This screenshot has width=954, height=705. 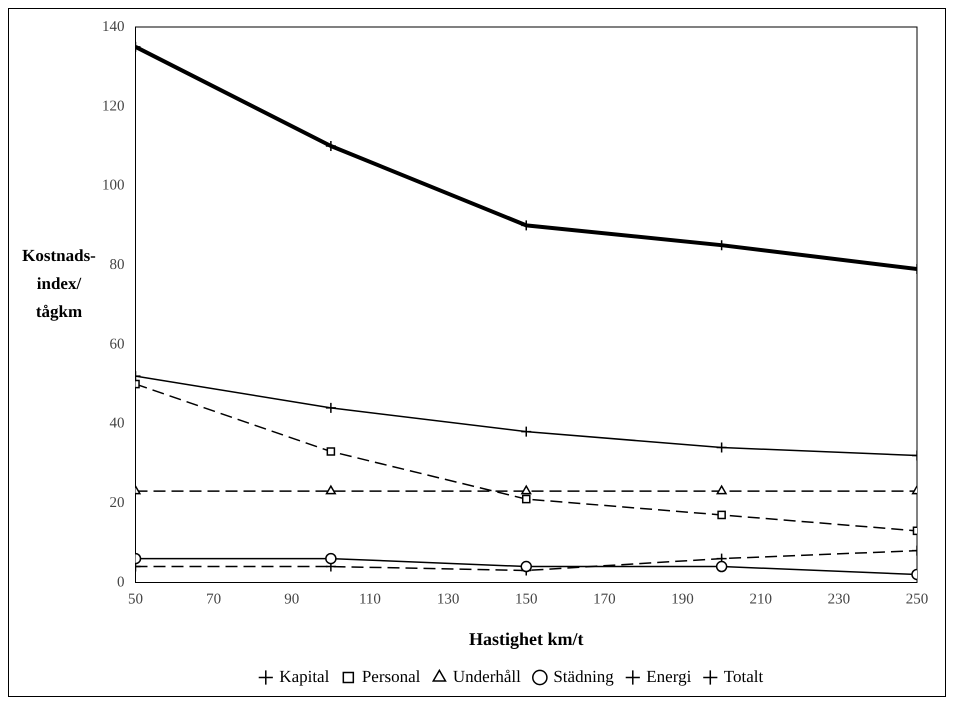 I want to click on x-tick-label: 50, so click(x=135, y=599).